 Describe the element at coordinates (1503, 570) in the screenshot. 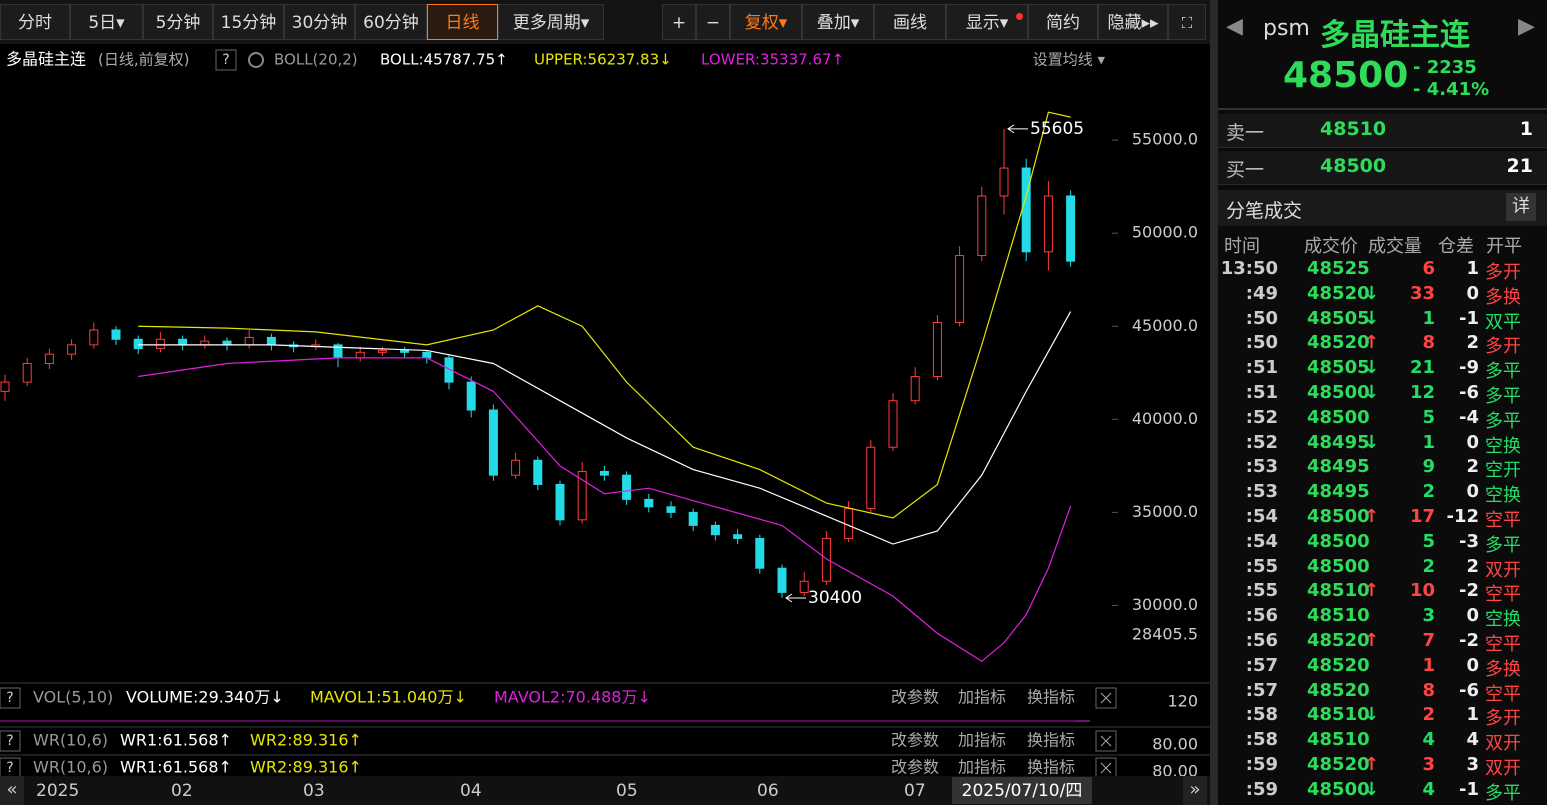

I see `tick-type: 双开` at that location.